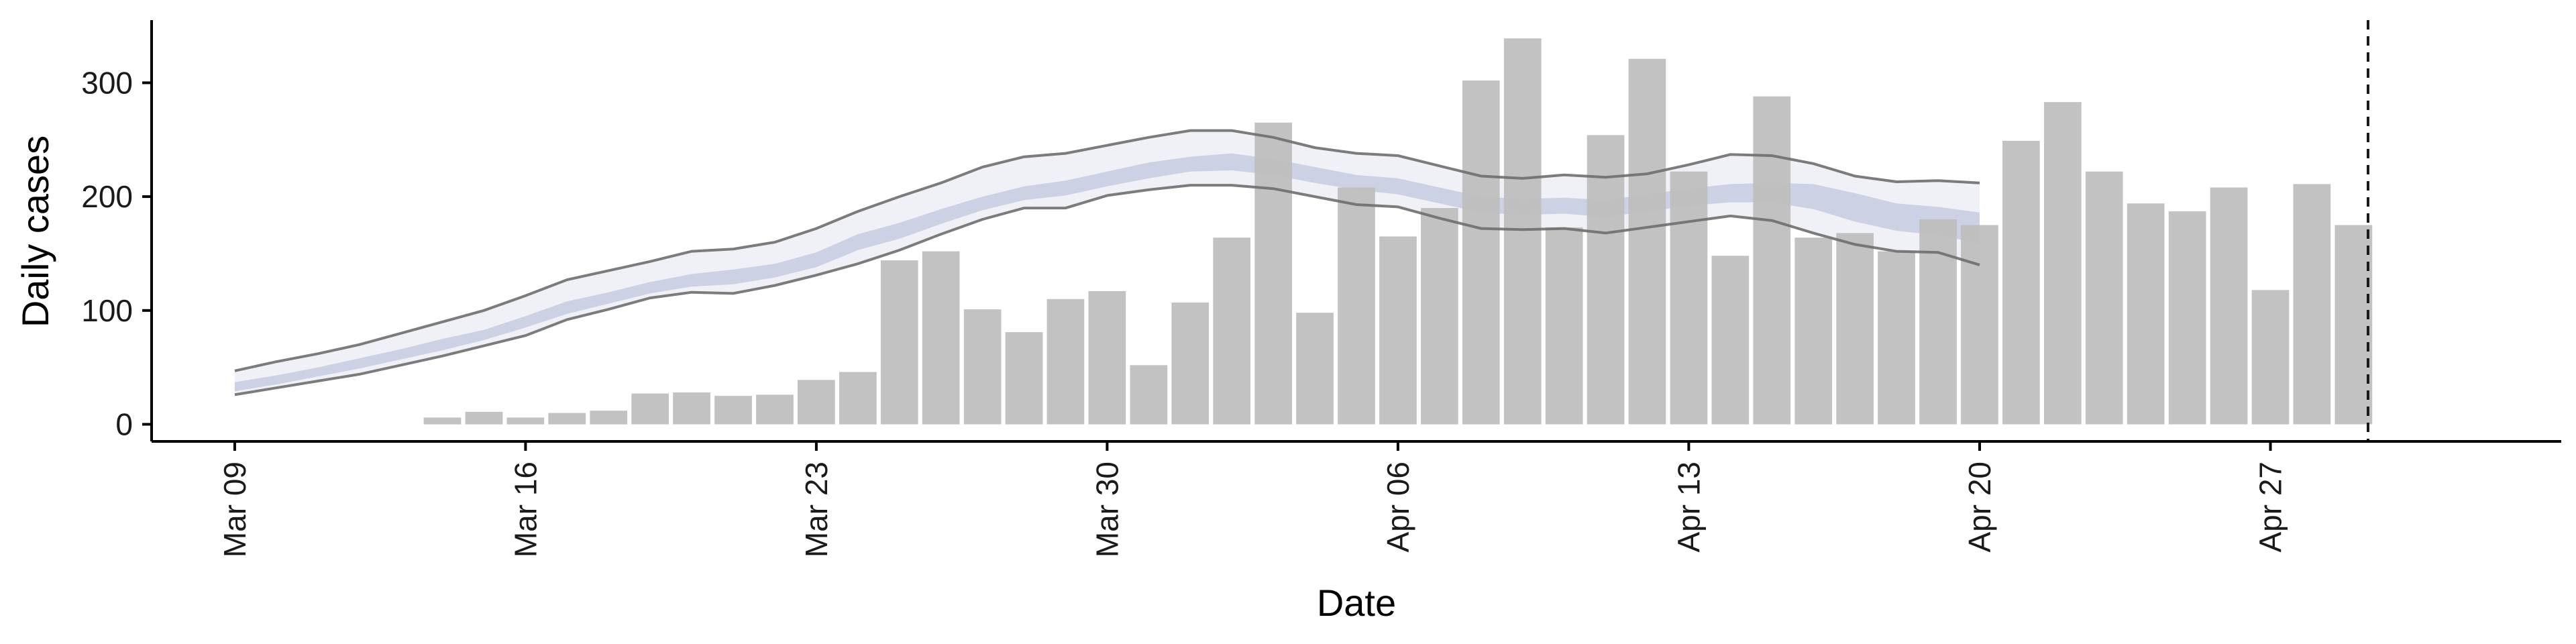 This screenshot has height=644, width=2576. I want to click on y-tick-label: 200, so click(107, 196).